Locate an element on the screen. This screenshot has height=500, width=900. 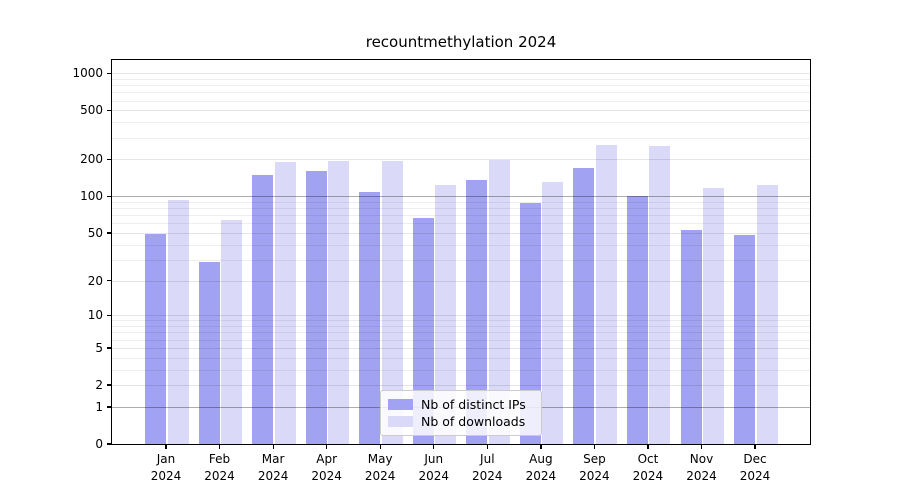
x-tick-may is located at coordinates (380, 446).